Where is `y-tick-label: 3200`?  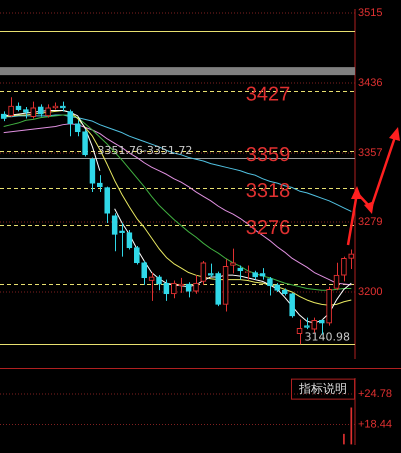 y-tick-label: 3200 is located at coordinates (370, 292).